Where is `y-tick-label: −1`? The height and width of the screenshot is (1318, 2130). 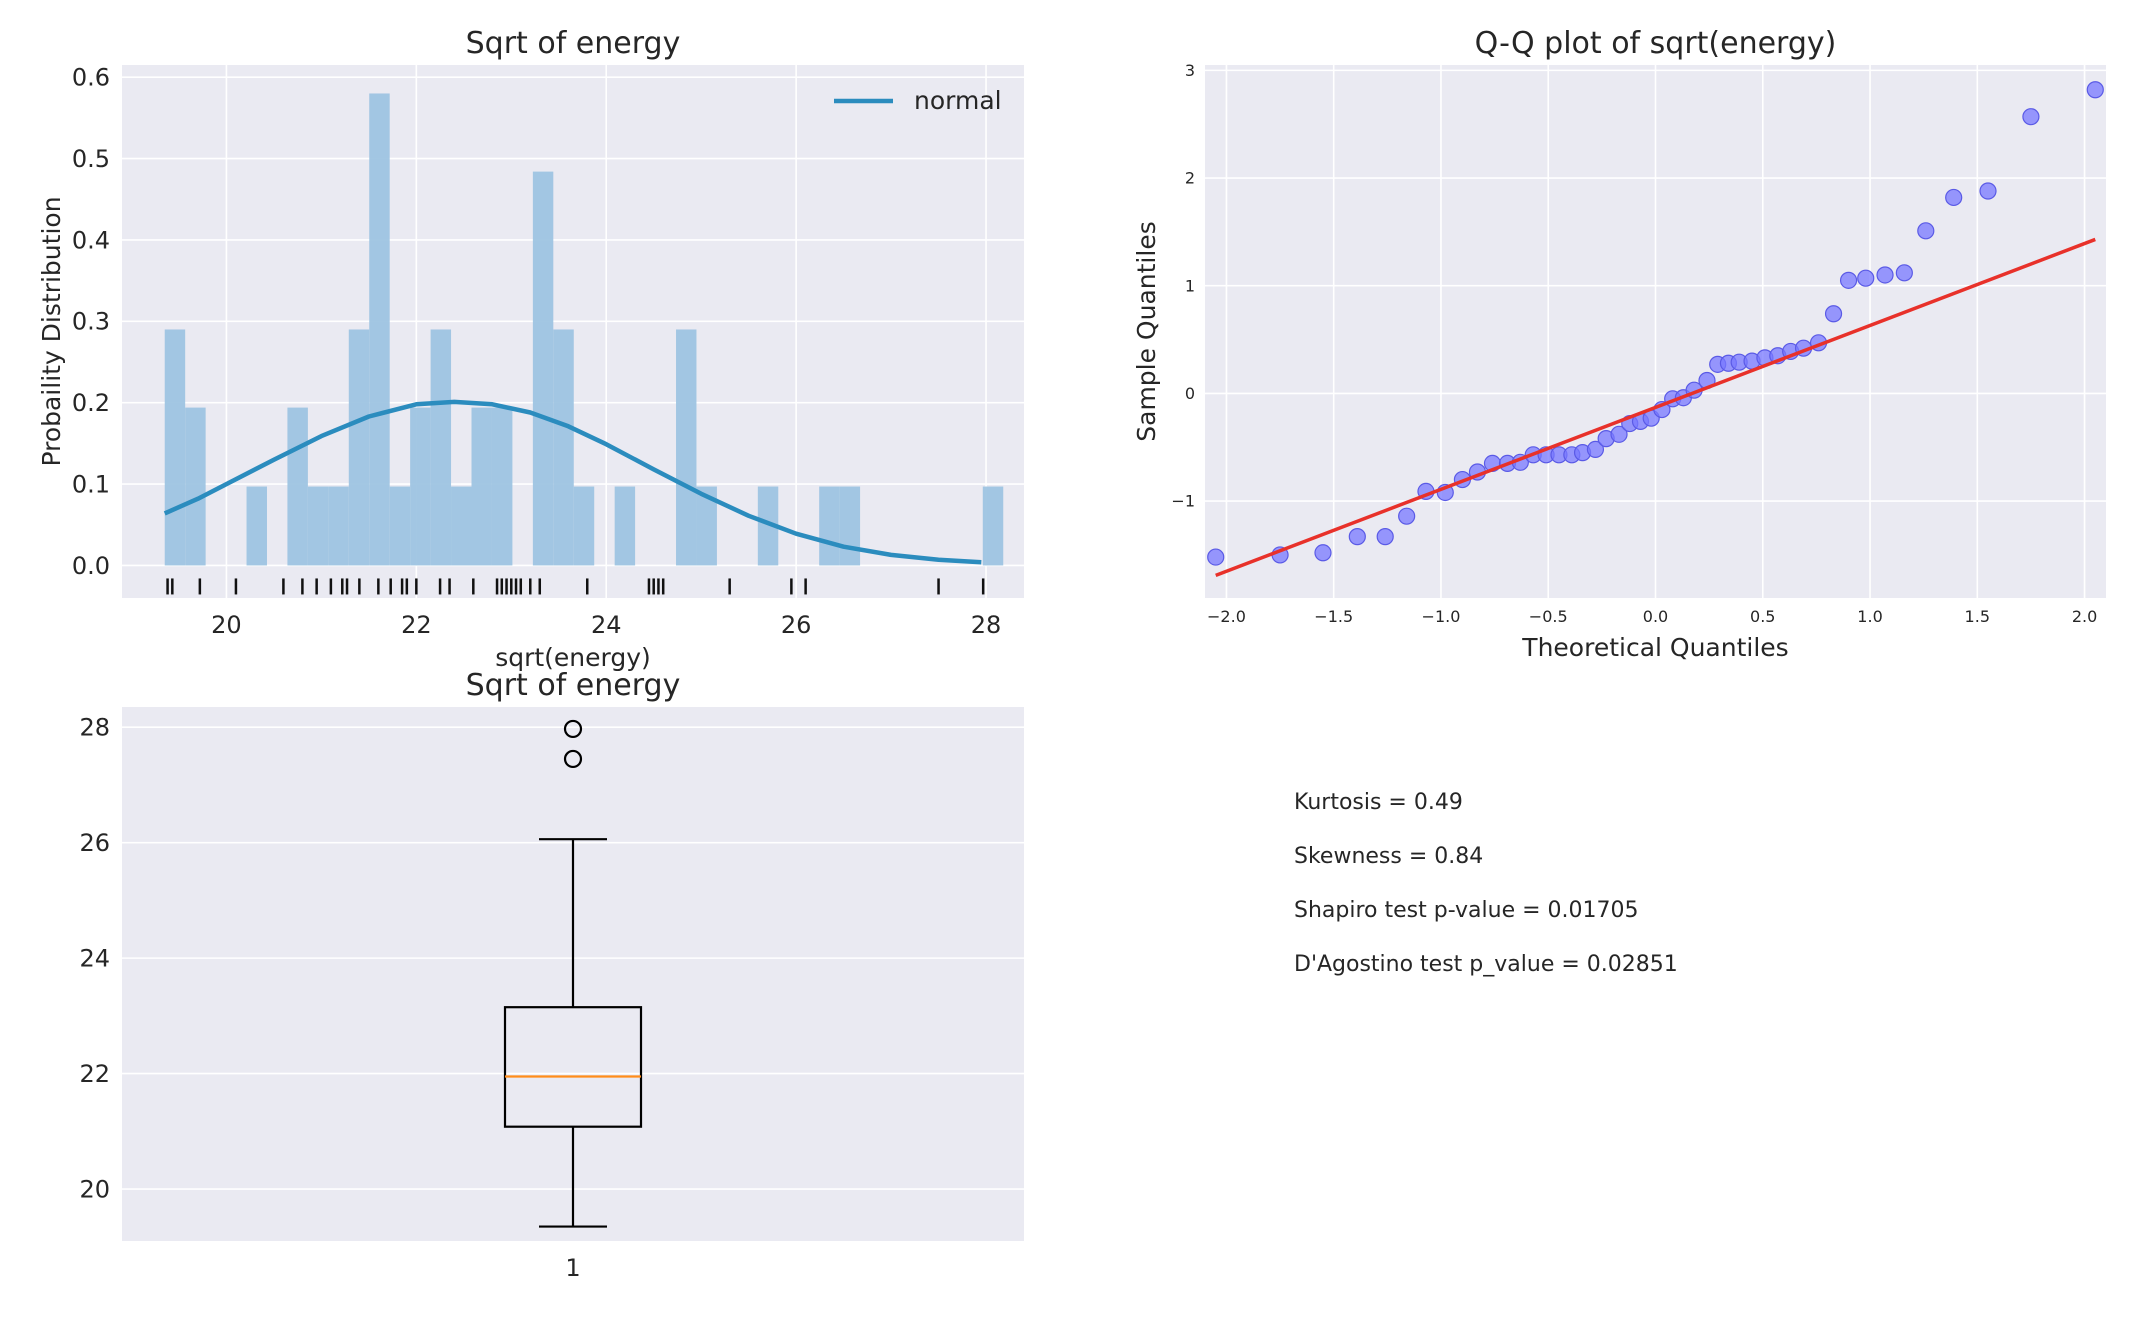 y-tick-label: −1 is located at coordinates (1183, 501).